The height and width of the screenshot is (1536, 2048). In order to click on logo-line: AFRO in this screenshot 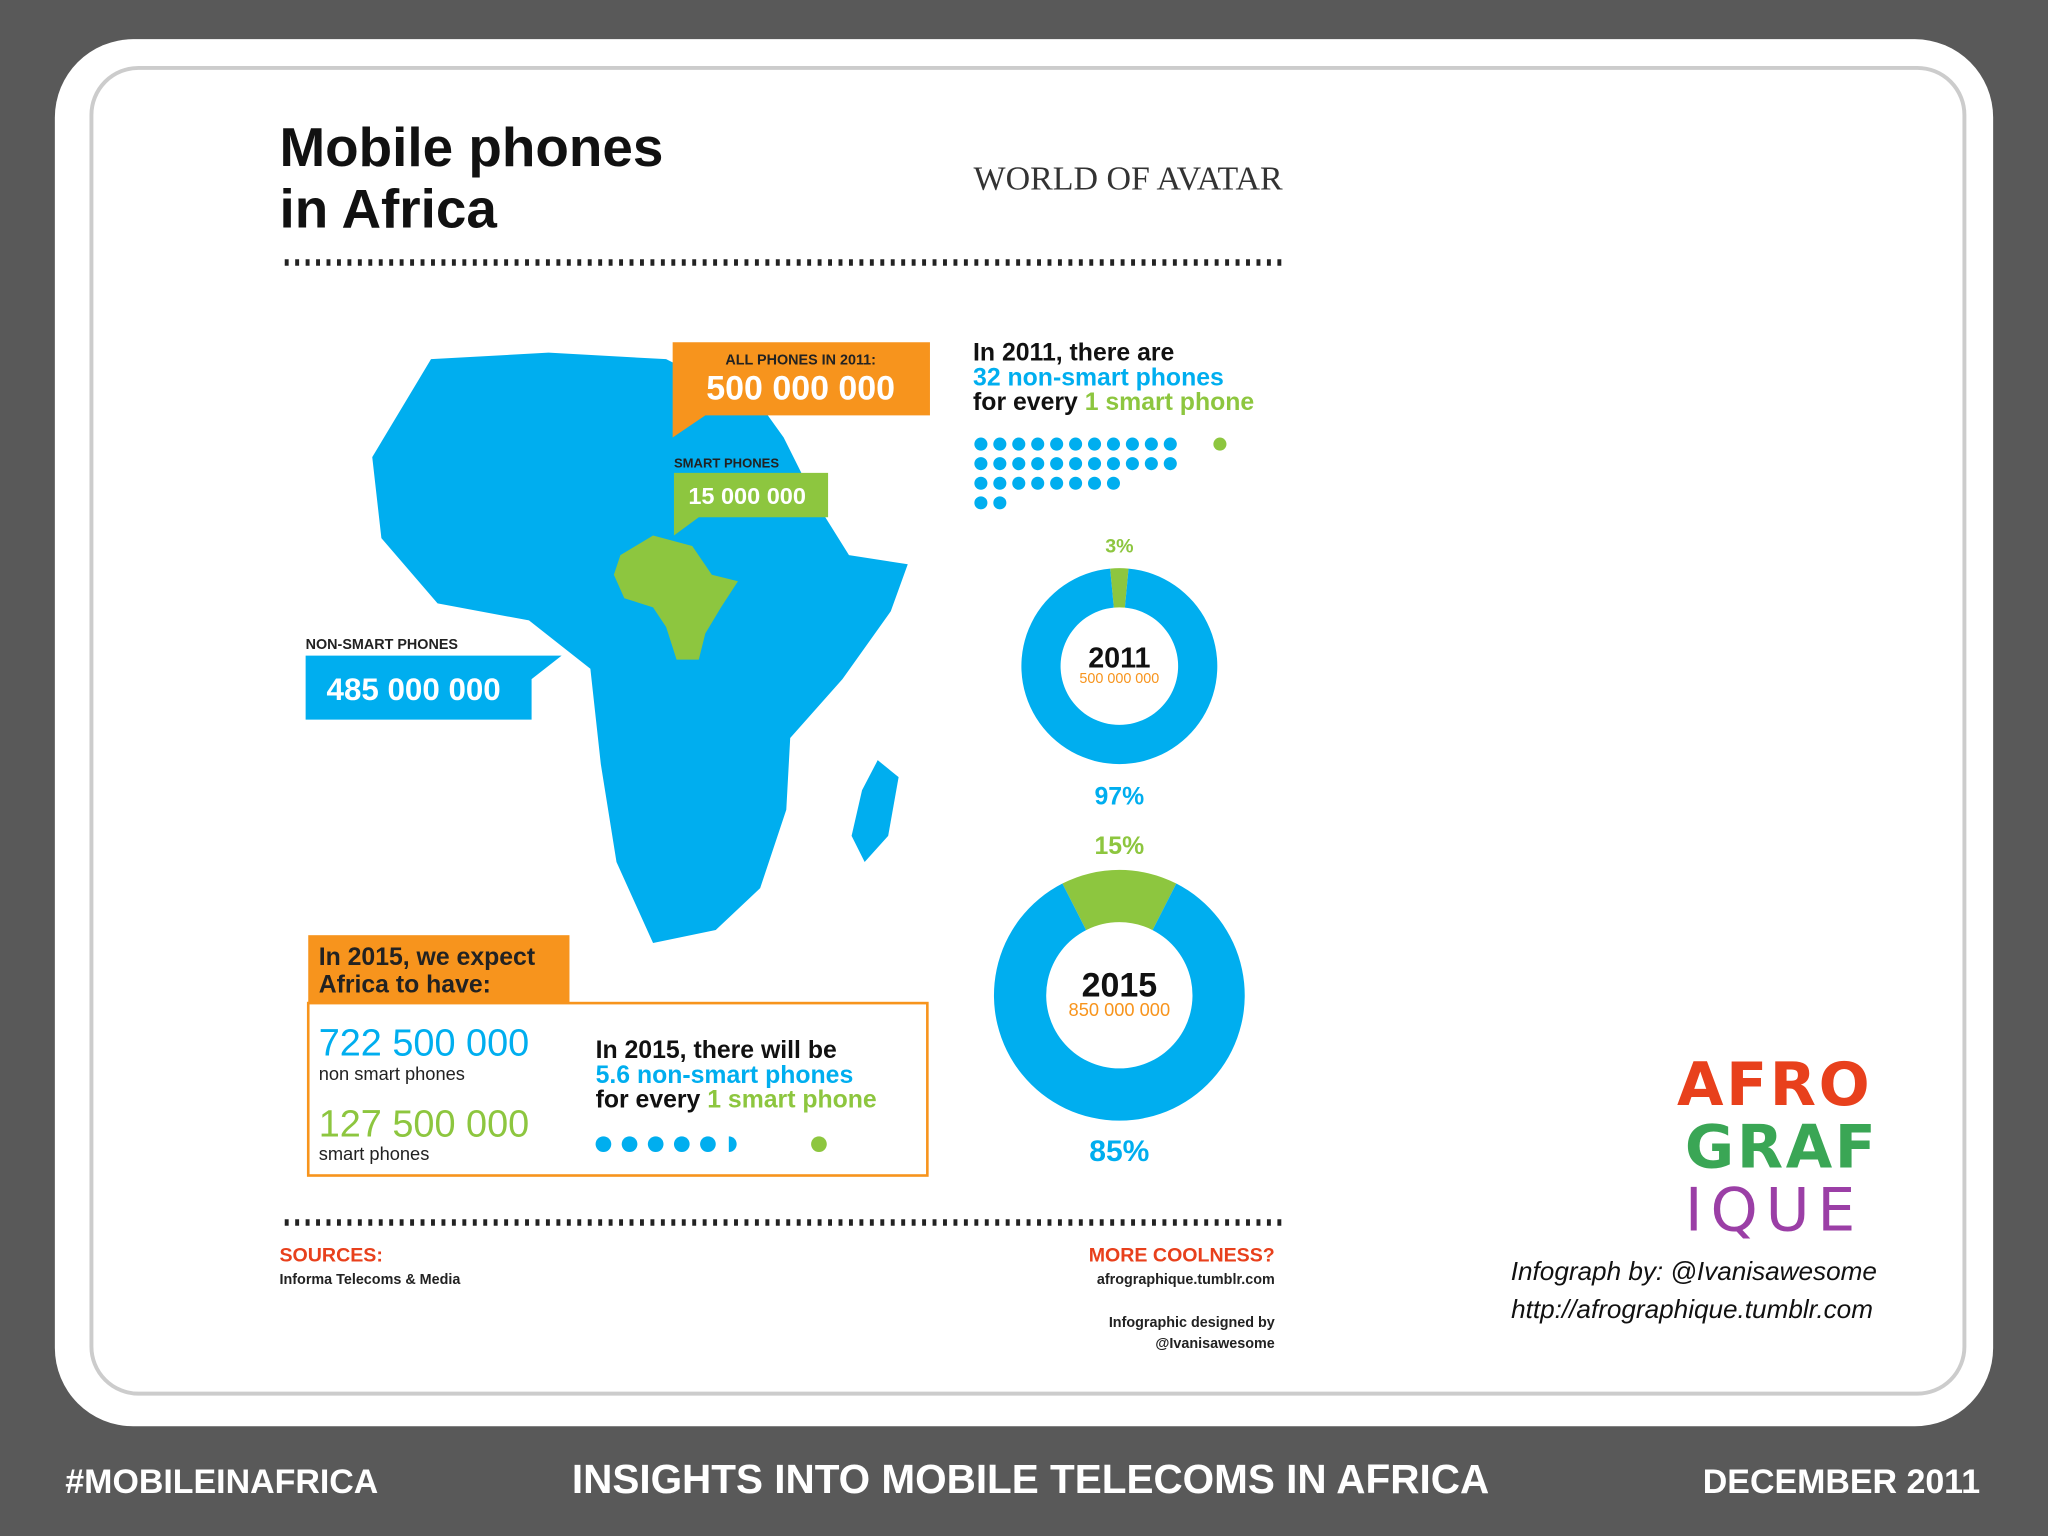, I will do `click(1774, 1085)`.